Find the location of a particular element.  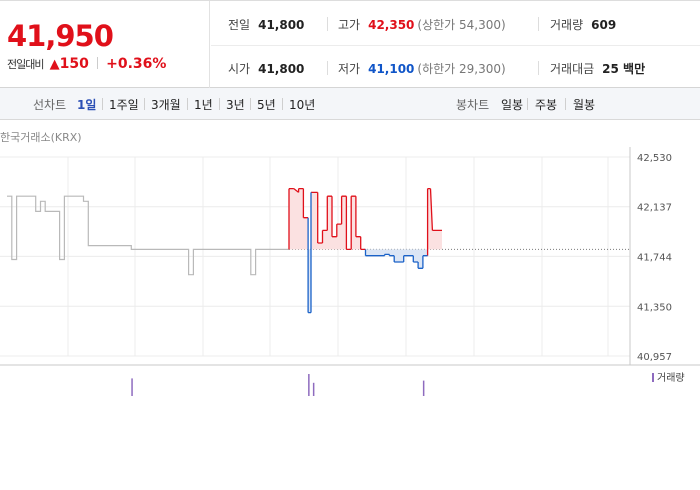

stat-sub: (하한가 29,300) is located at coordinates (461, 69).